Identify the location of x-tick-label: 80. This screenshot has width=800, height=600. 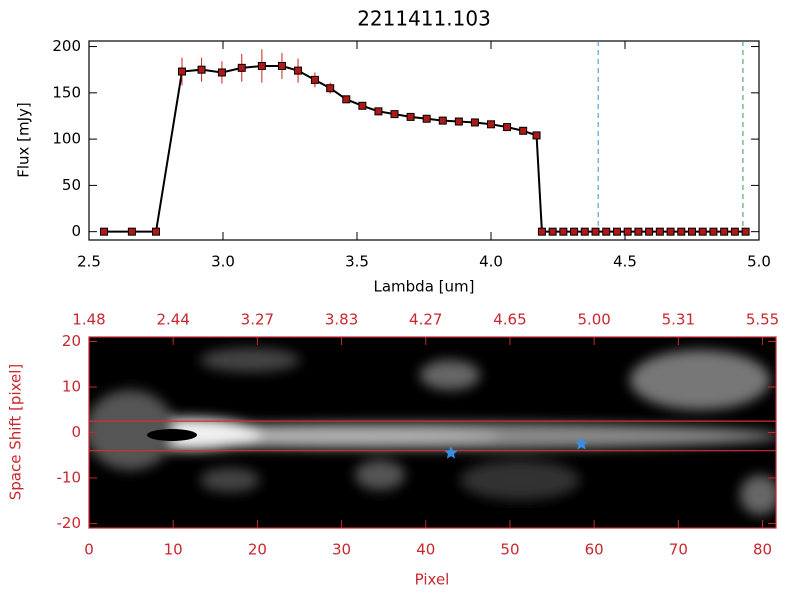
(762, 550).